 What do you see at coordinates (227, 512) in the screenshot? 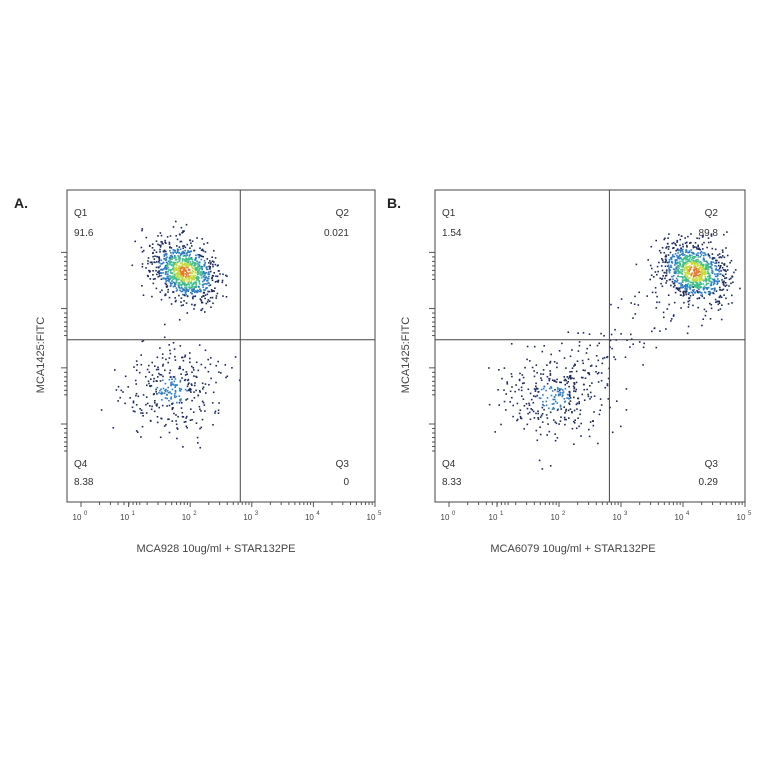
I see `panel-a-x-ticks: 10 0 10 1 10 2 10 3 10 4 10 5` at bounding box center [227, 512].